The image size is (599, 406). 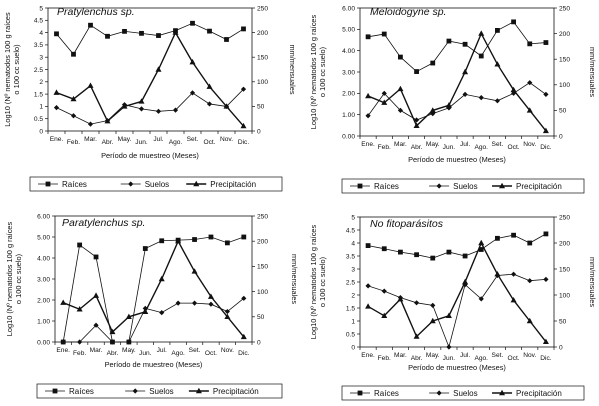 I want to click on chart-title: Pratylenchus sp., so click(x=96, y=12).